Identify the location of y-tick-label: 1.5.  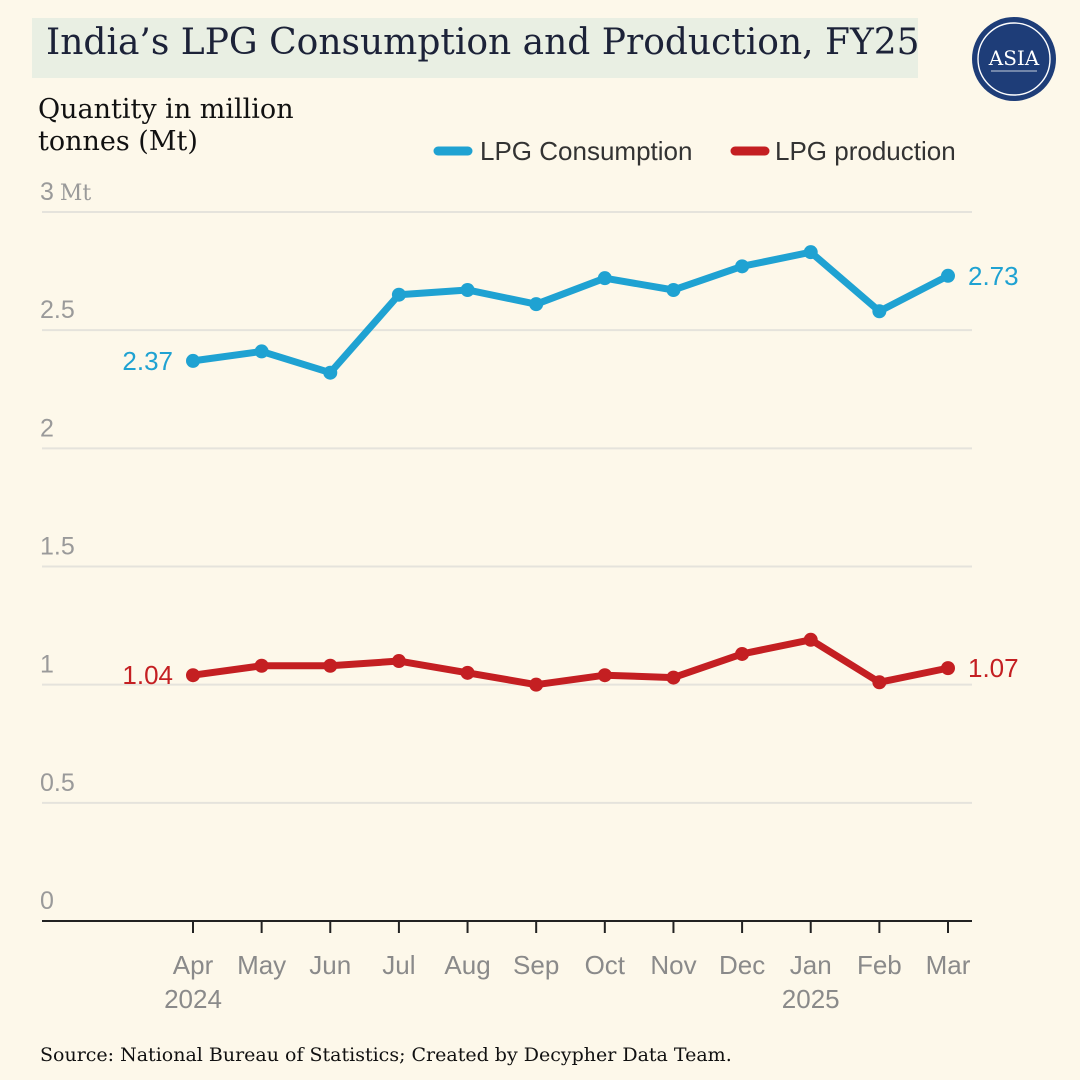
(57, 547).